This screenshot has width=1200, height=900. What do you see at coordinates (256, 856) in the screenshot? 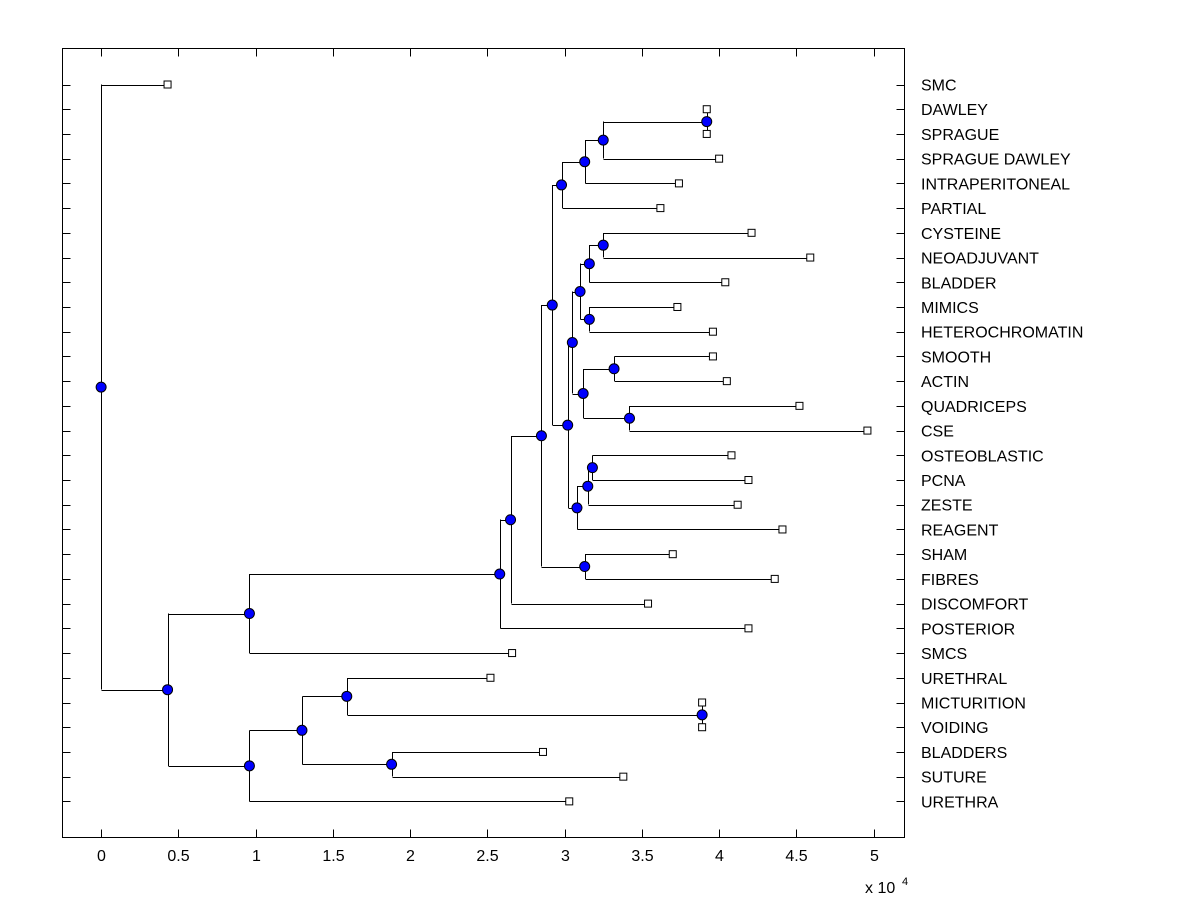
I see `x-tick-label: 1` at bounding box center [256, 856].